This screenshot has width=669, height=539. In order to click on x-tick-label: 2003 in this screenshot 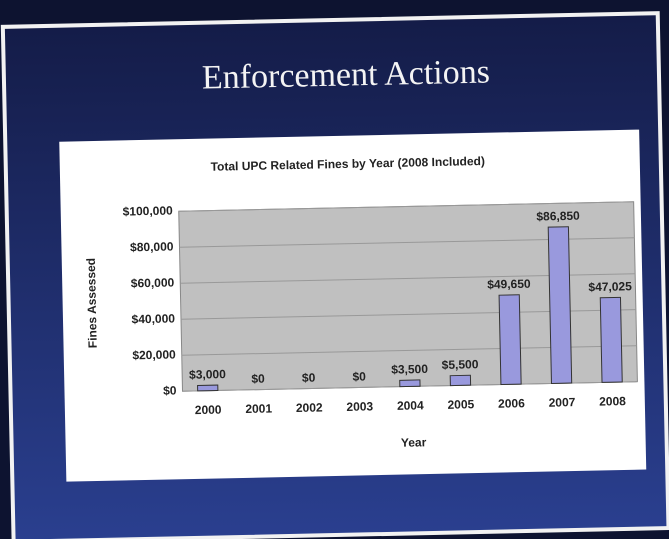, I will do `click(359, 406)`.